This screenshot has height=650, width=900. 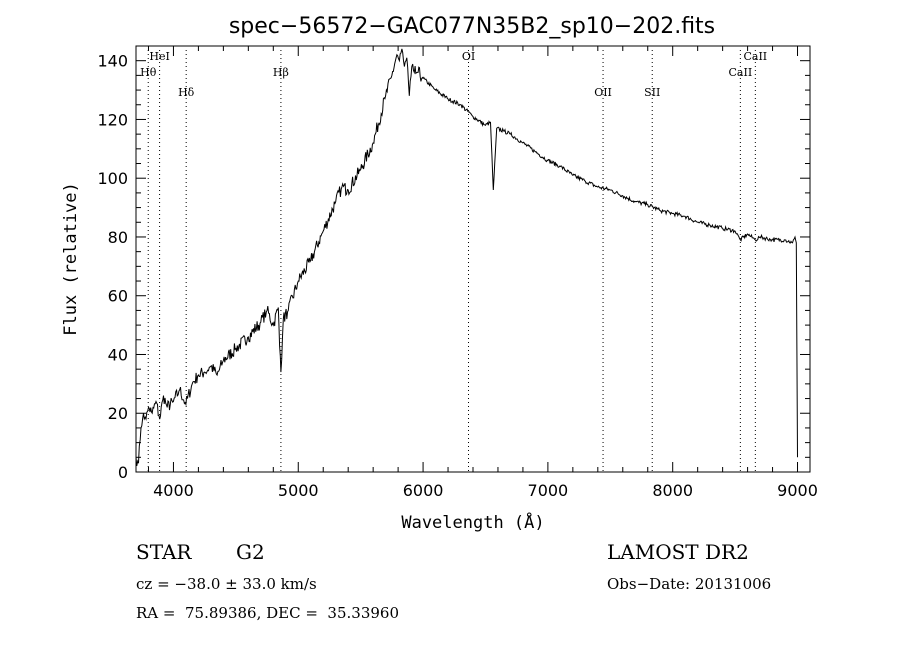 I want to click on redshift-cz: cz = −38.0 ± 33.0 km/s, so click(x=226, y=584).